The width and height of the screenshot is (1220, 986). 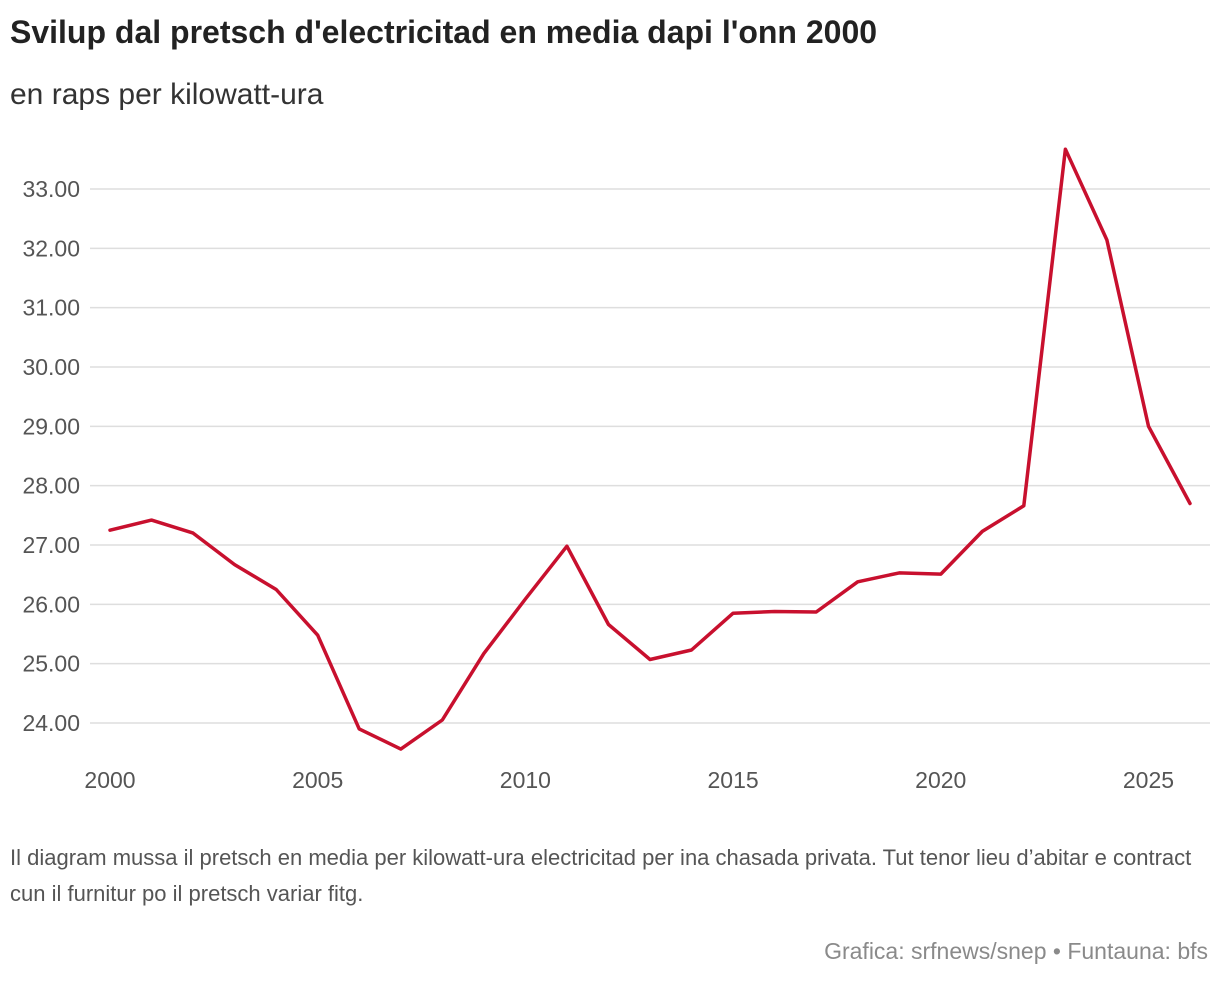 What do you see at coordinates (167, 94) in the screenshot?
I see `chart-subtitle: en raps per kilowatt-ura` at bounding box center [167, 94].